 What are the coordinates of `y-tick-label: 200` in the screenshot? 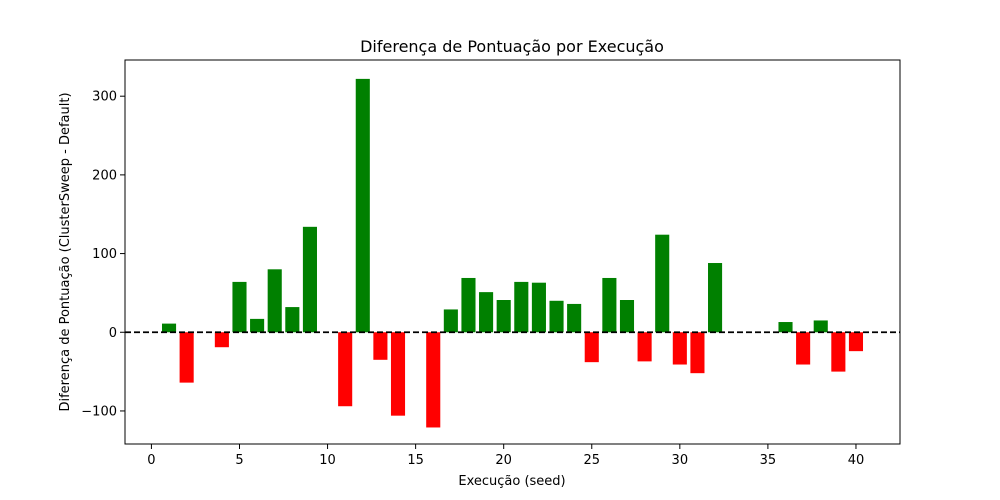 It's located at (104, 175).